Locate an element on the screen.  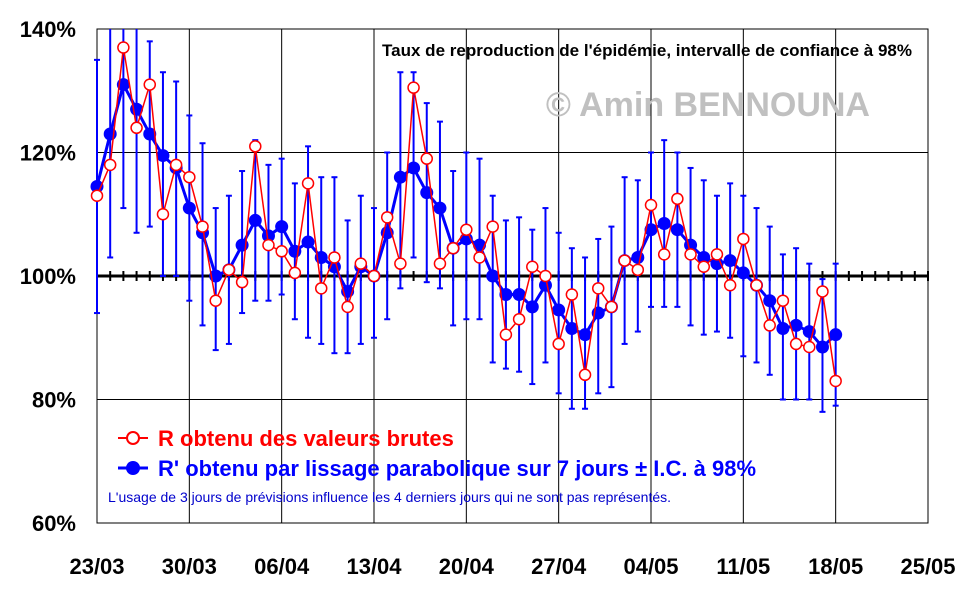
x-tick-label: 20/04 is located at coordinates (467, 566).